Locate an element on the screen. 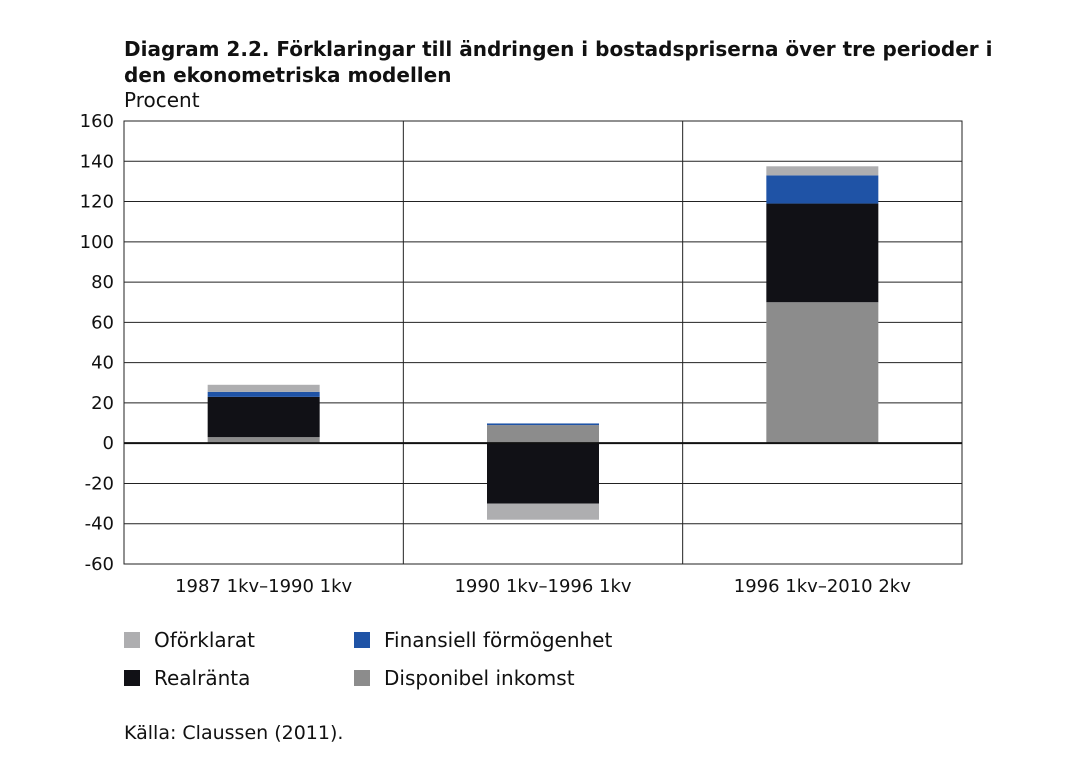 The image size is (1089, 767). source-note: Källa: Claussen (2011). is located at coordinates (234, 733).